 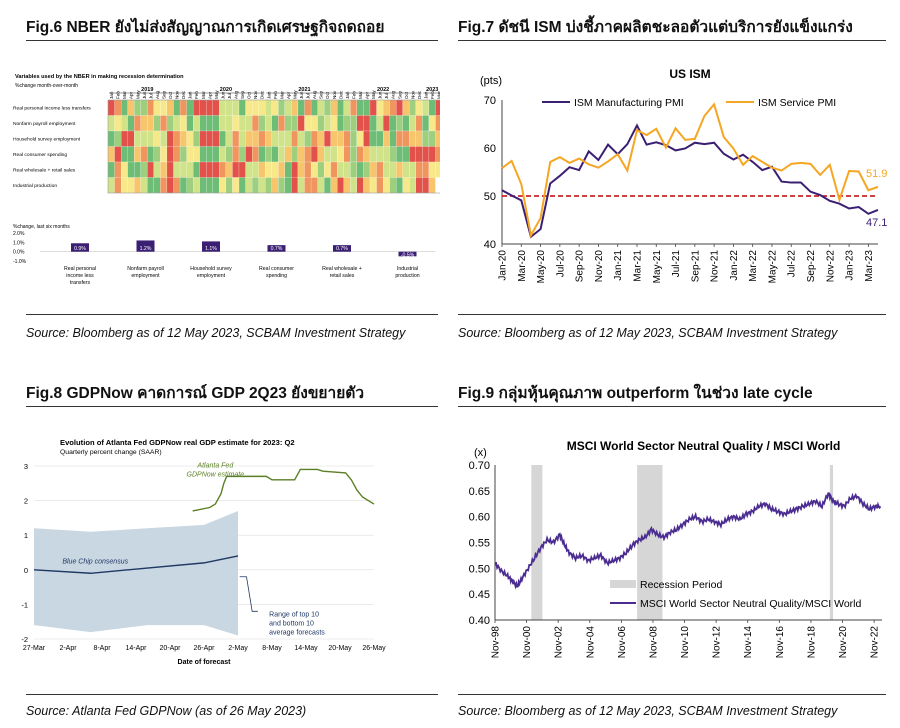 I want to click on nber-bar-title: %change, last six months, so click(x=41, y=227).